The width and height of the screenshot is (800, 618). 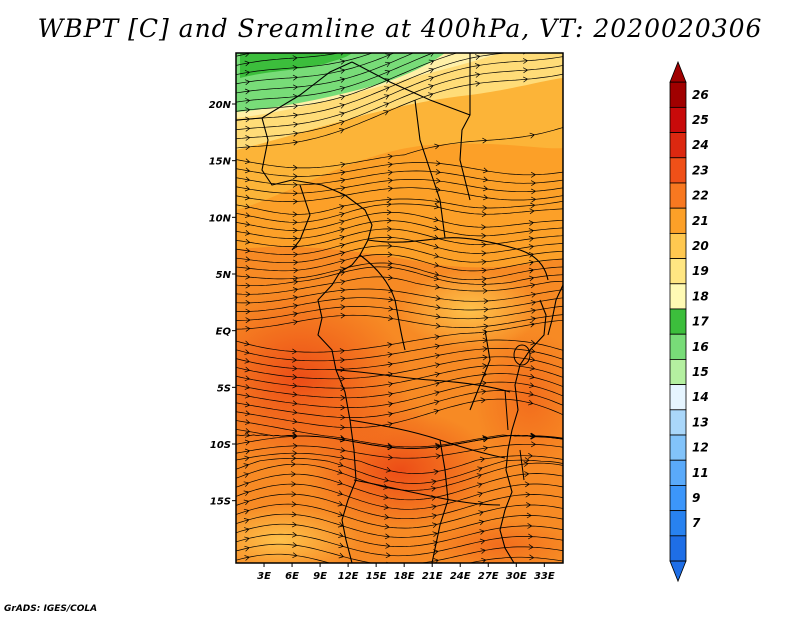 I want to click on colorbar-label: 12, so click(x=700, y=448).